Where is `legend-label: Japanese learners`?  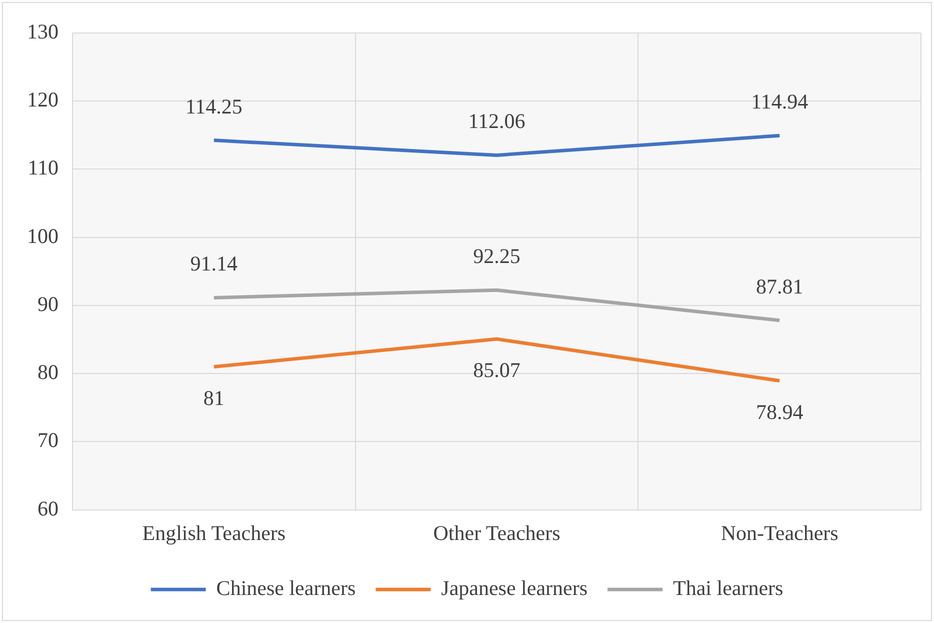 legend-label: Japanese learners is located at coordinates (514, 588).